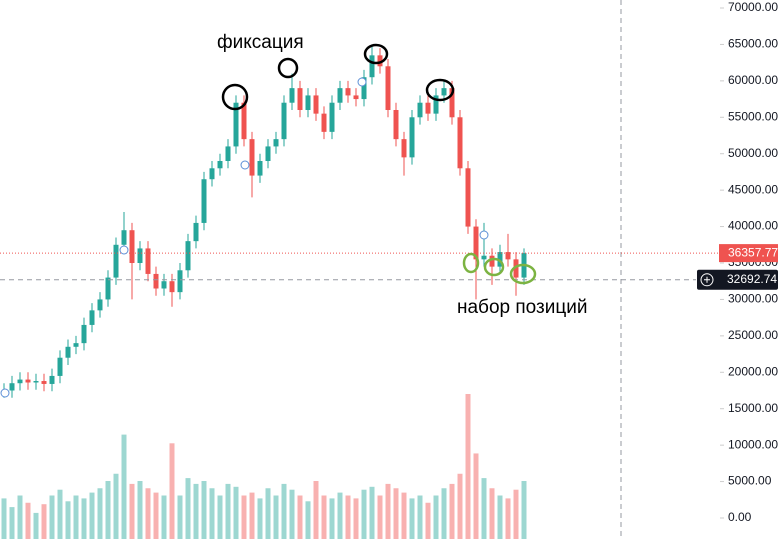 The height and width of the screenshot is (544, 778). I want to click on y-tick-label: 70000.00, so click(753, 7).